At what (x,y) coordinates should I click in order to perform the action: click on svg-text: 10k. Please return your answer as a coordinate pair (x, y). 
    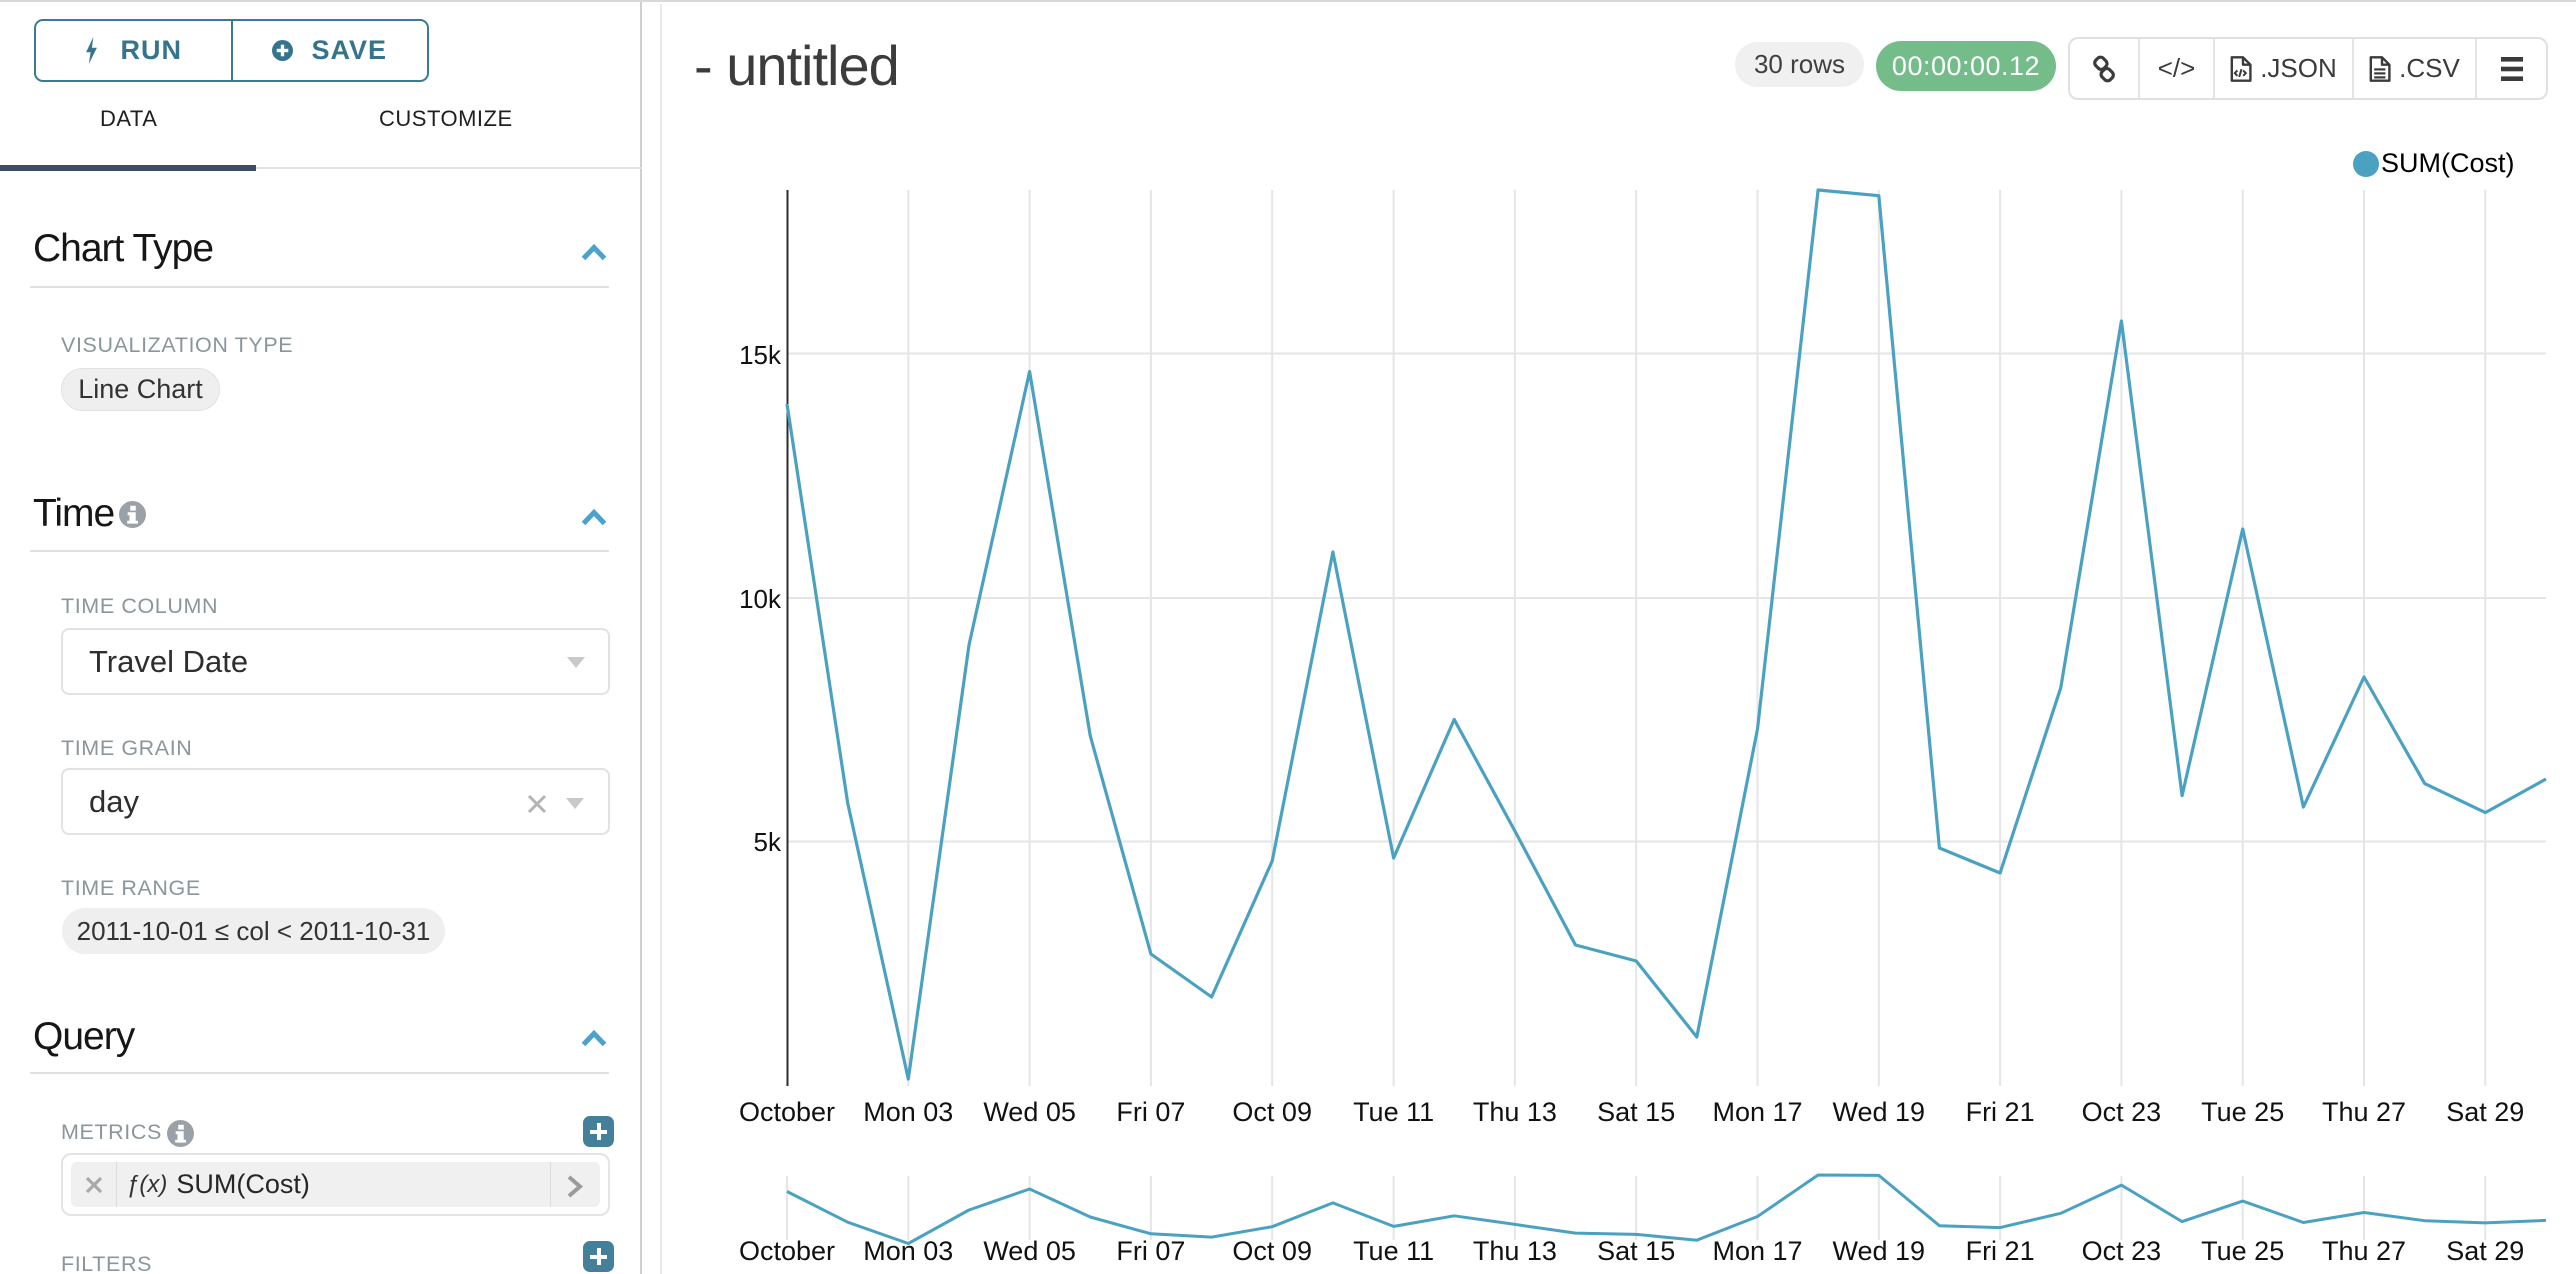
    Looking at the image, I should click on (760, 599).